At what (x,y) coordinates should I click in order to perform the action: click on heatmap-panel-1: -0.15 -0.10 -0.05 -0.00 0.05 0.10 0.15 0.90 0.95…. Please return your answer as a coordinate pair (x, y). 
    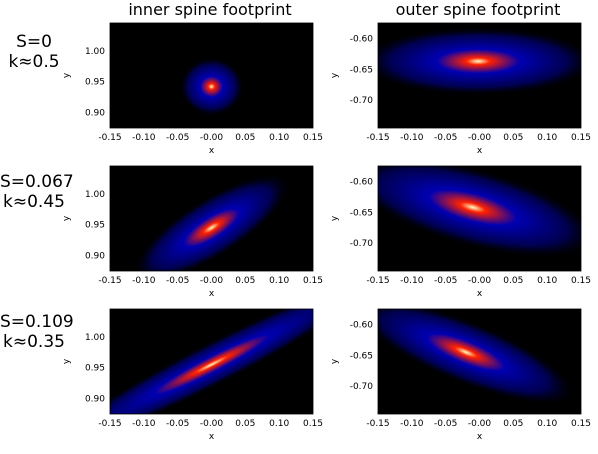
    Looking at the image, I should click on (192, 89).